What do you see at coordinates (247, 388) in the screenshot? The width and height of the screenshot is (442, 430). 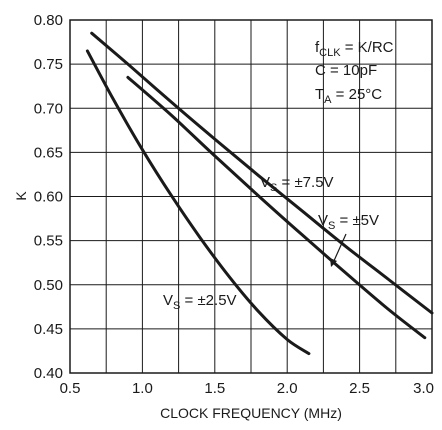 I see `x-tick-labels: 0.5 1.0 1.5 2.0 2.5 3.0` at bounding box center [247, 388].